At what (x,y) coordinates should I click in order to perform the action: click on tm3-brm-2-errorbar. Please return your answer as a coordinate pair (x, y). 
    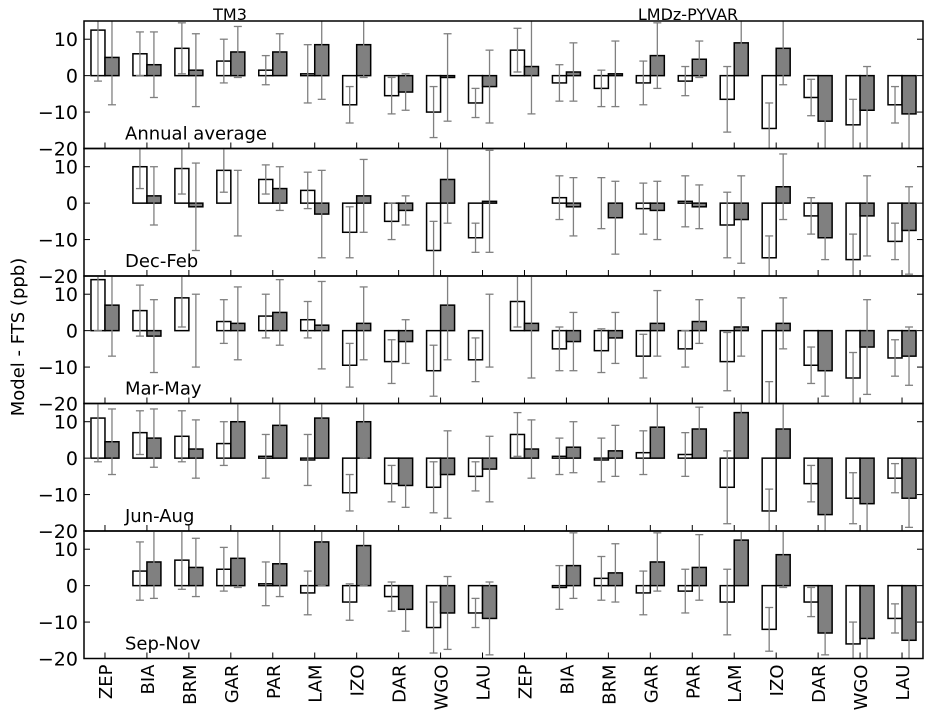
    Looking at the image, I should click on (181, 302).